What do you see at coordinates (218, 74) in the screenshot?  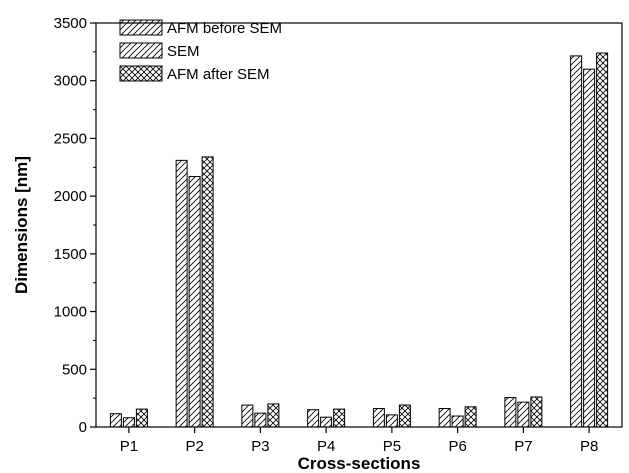 I see `legend-label: AFM after SEM` at bounding box center [218, 74].